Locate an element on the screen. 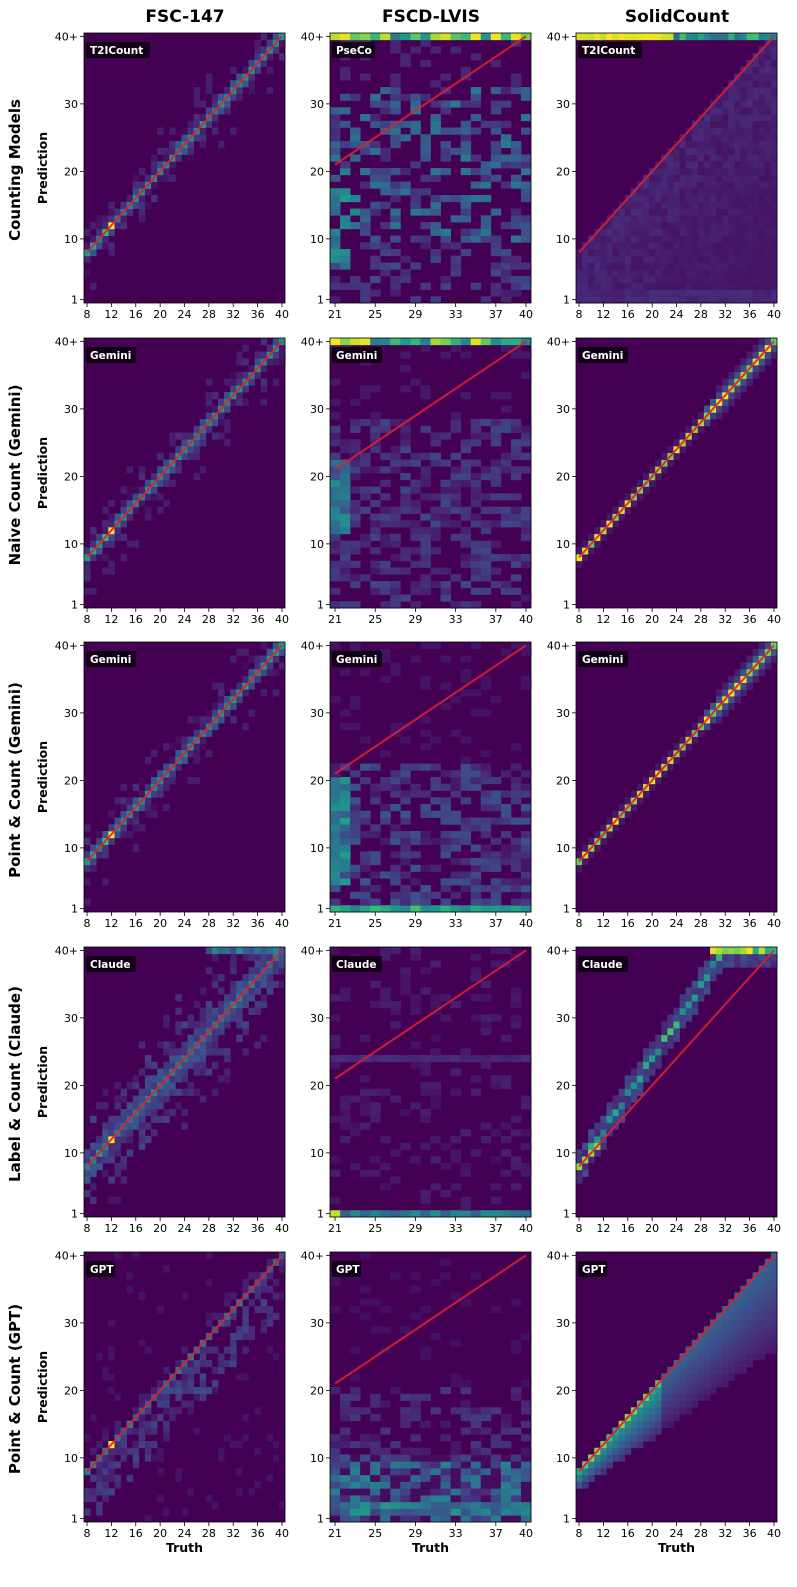  x-tick-label: 20 is located at coordinates (160, 1533).